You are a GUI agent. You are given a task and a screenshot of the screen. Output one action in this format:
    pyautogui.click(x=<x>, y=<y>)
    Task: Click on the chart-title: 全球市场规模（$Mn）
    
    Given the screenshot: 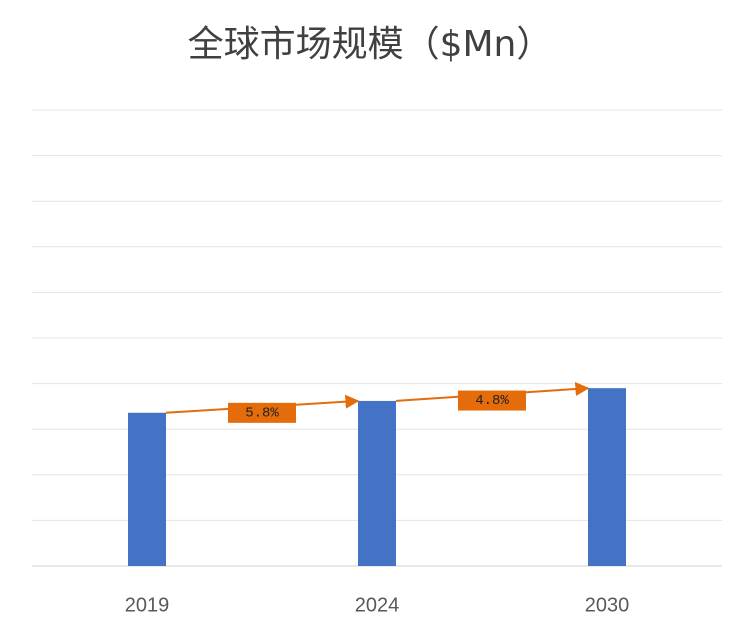 What is the action you would take?
    pyautogui.click(x=370, y=44)
    